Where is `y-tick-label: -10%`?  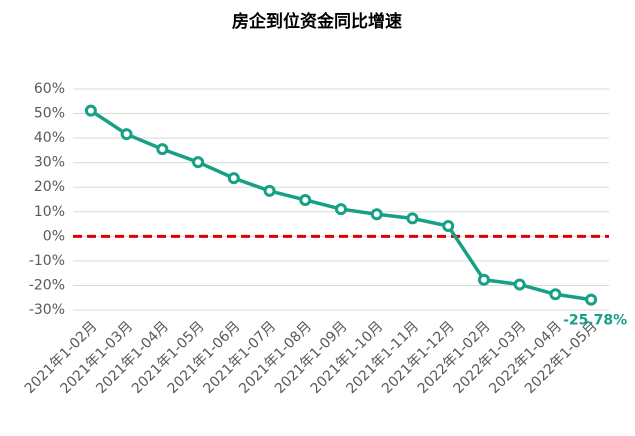 y-tick-label: -10% is located at coordinates (47, 261).